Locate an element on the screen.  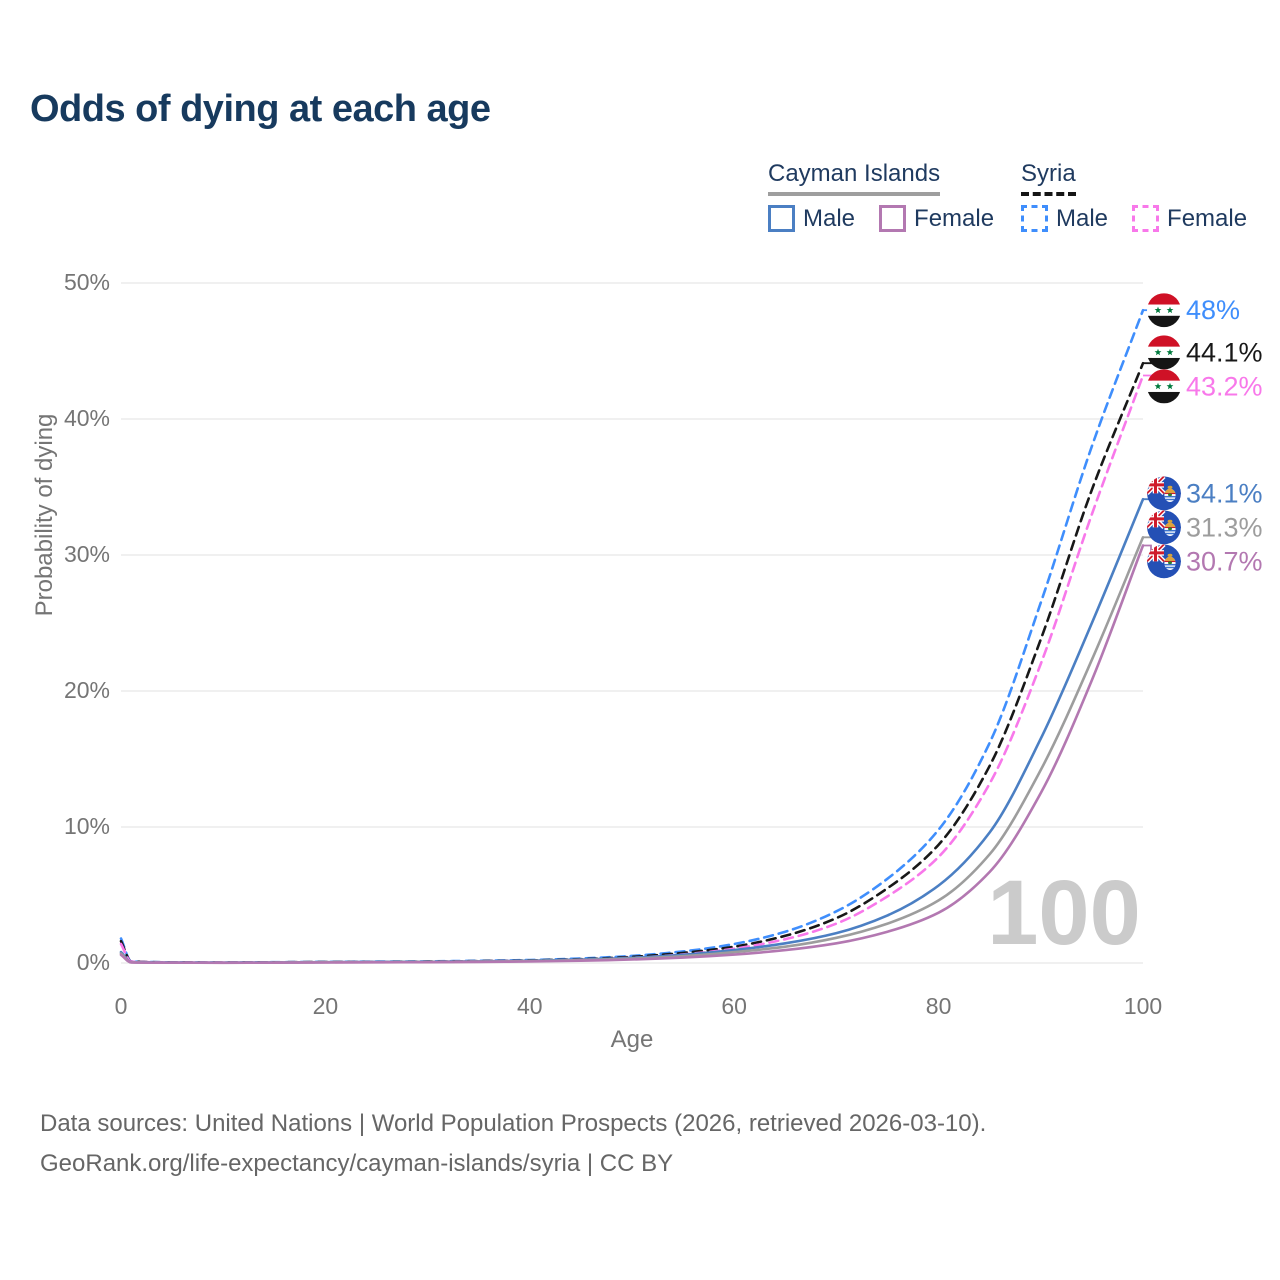
y-tick-label: 20% is located at coordinates (86, 690).